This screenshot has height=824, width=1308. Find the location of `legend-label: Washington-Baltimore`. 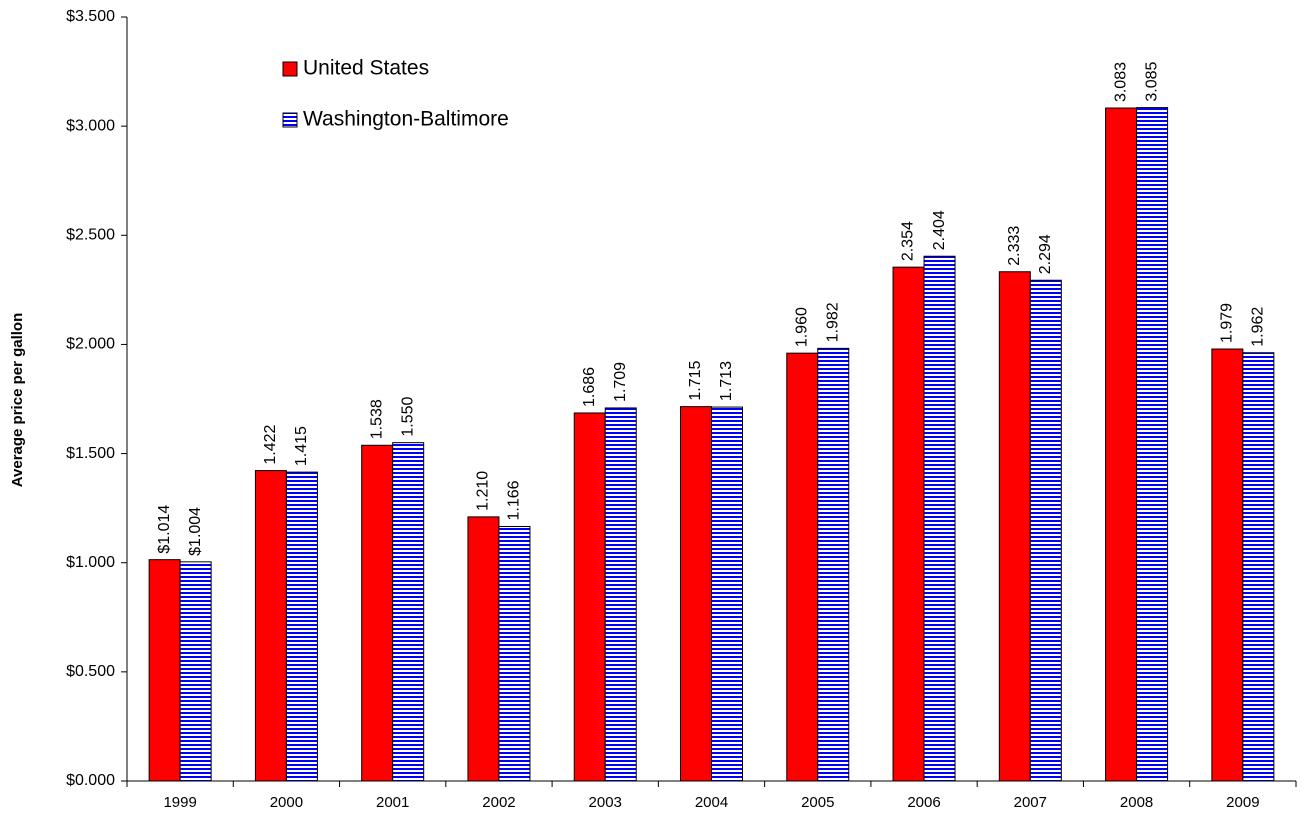

legend-label: Washington-Baltimore is located at coordinates (406, 119).